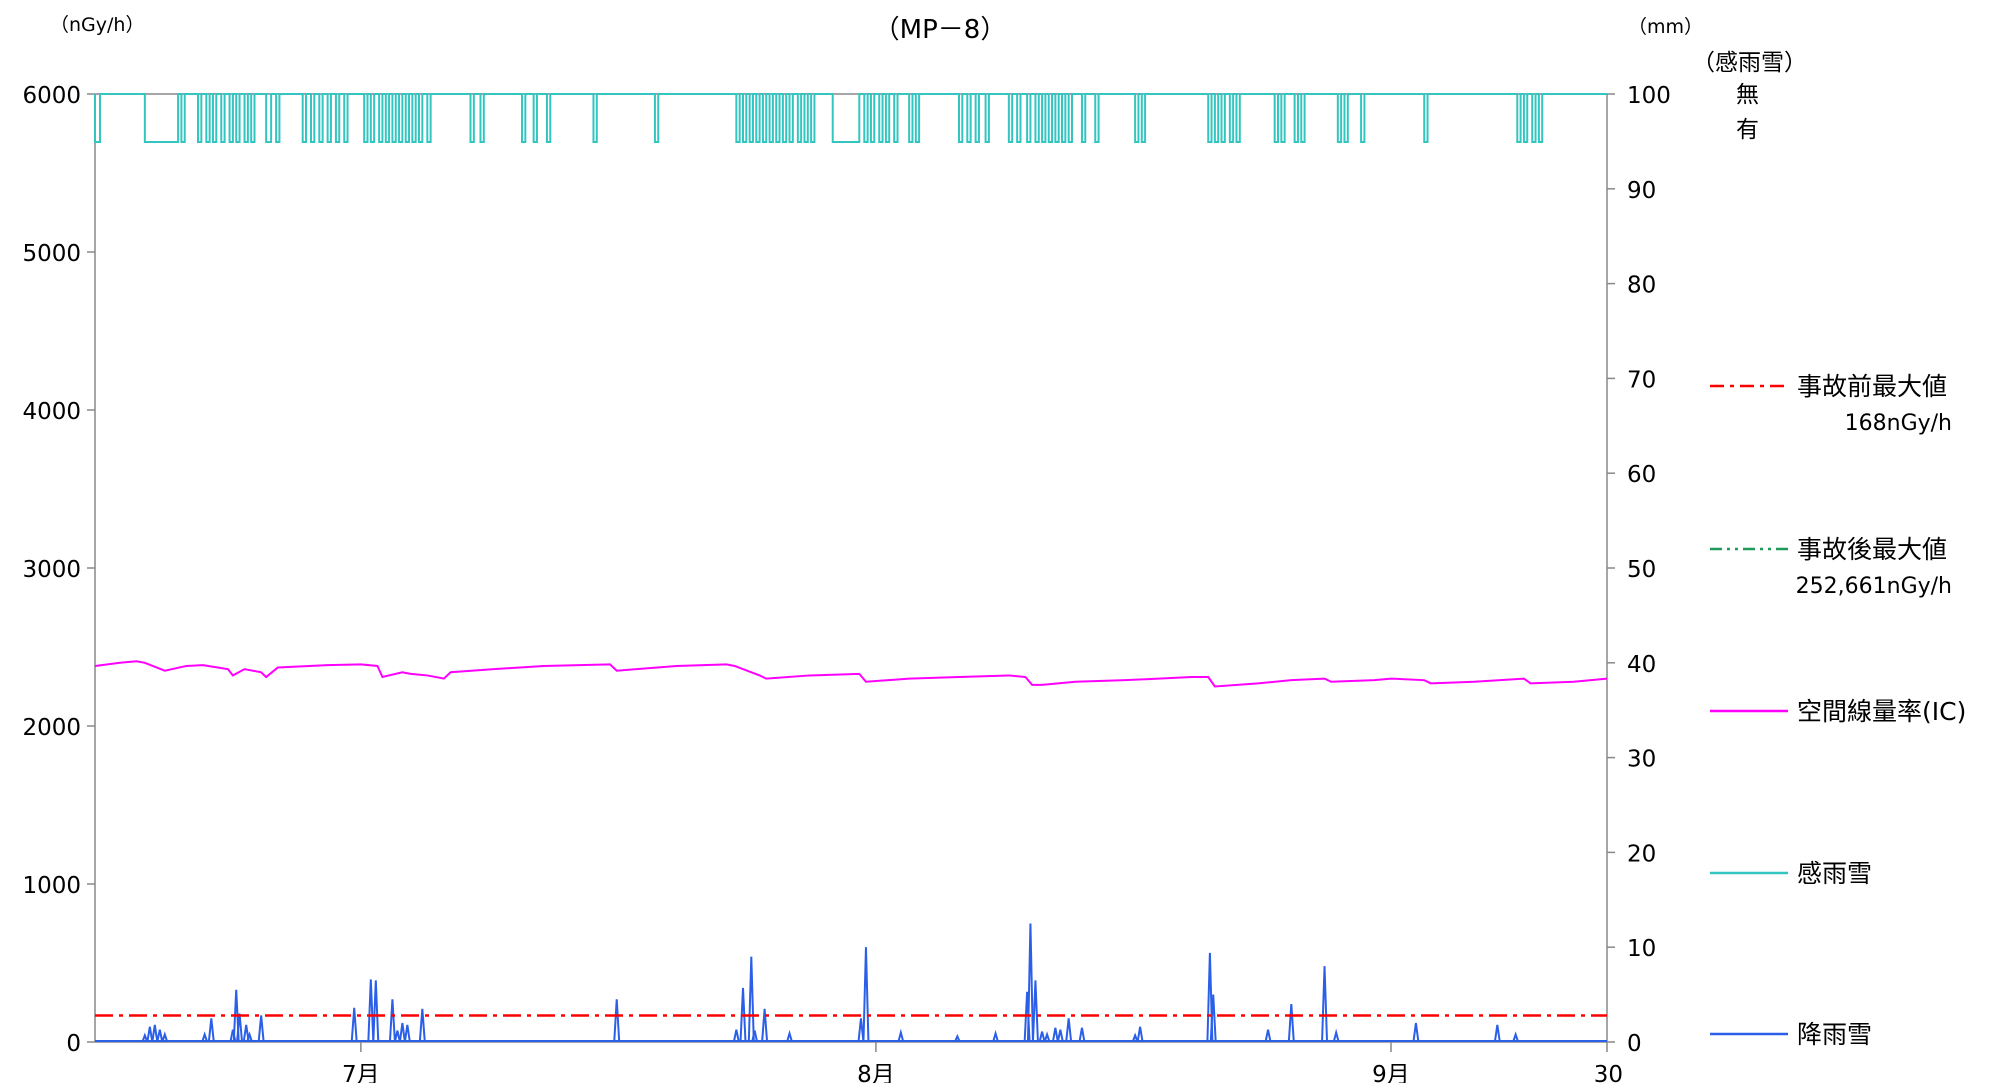  What do you see at coordinates (51, 96) in the screenshot?
I see `y-left-tick-label: 6000` at bounding box center [51, 96].